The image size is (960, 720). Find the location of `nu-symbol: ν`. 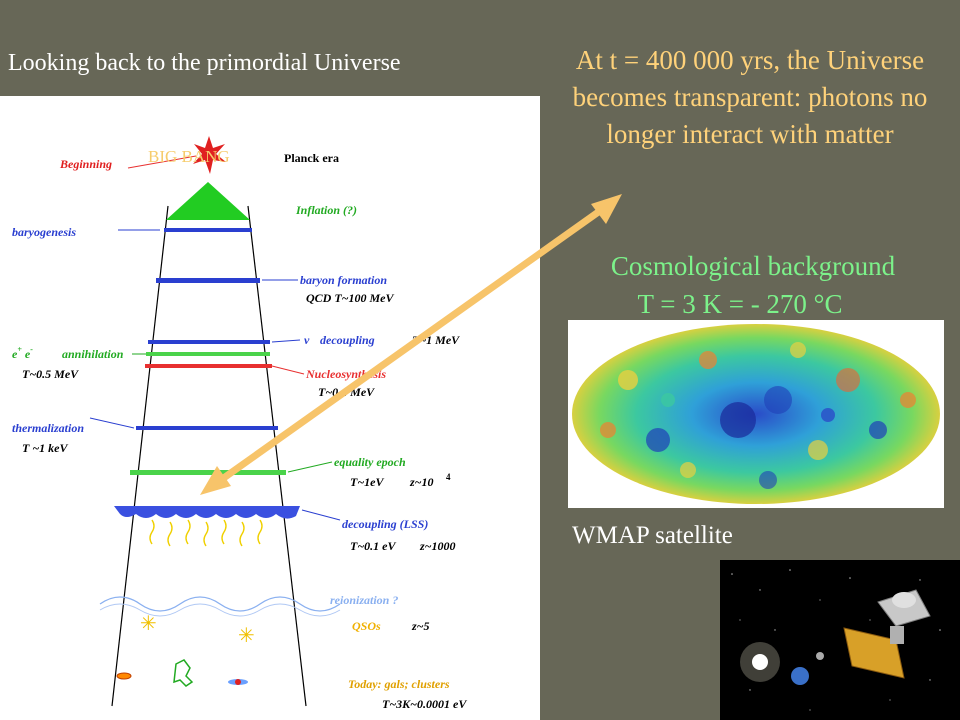

nu-symbol: ν is located at coordinates (307, 340).